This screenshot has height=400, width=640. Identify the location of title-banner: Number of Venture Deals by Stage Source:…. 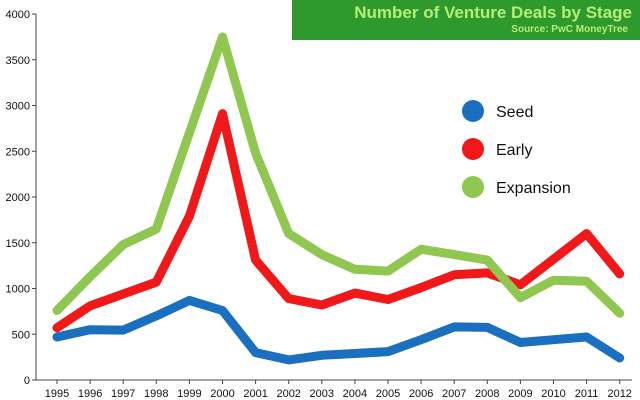
(466, 20).